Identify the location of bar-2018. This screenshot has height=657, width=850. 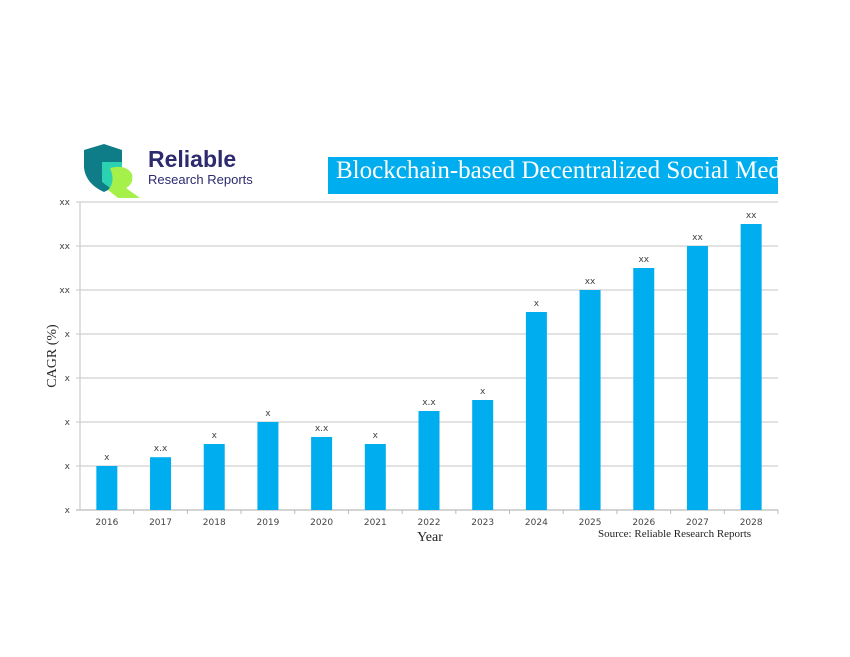
(214, 477).